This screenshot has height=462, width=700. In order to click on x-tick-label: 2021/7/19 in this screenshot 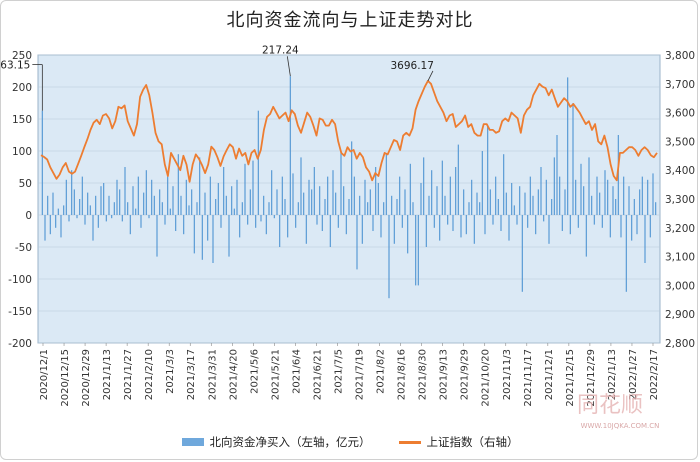, I will do `click(360, 374)`.